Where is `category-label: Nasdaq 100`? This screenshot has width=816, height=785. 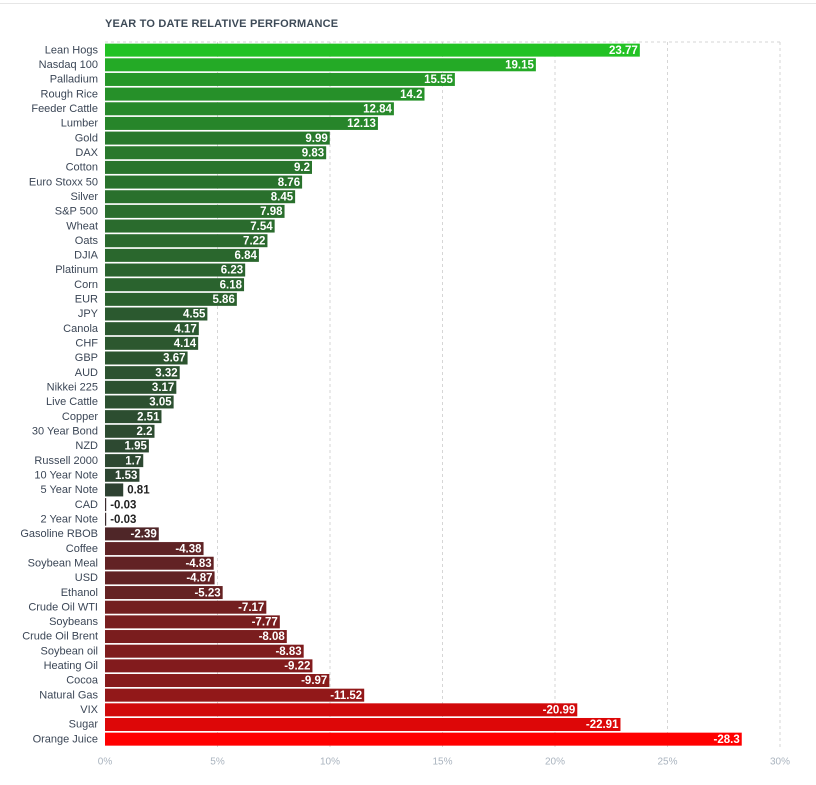 category-label: Nasdaq 100 is located at coordinates (68, 65).